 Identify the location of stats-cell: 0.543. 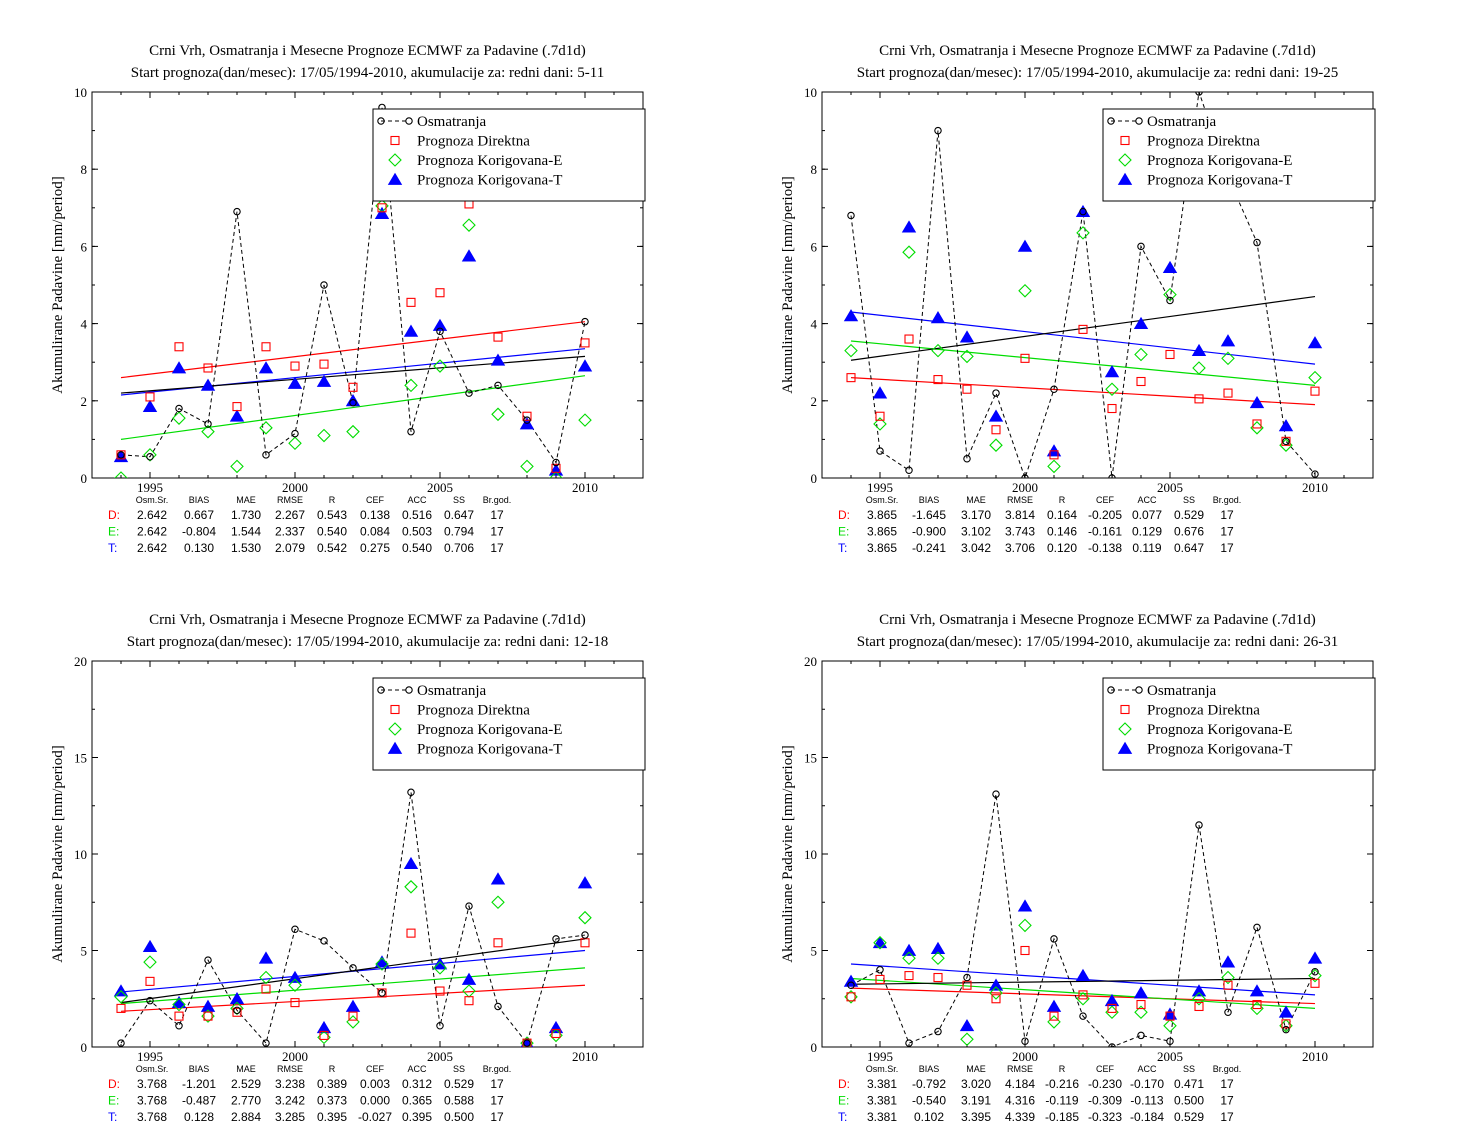
(332, 515).